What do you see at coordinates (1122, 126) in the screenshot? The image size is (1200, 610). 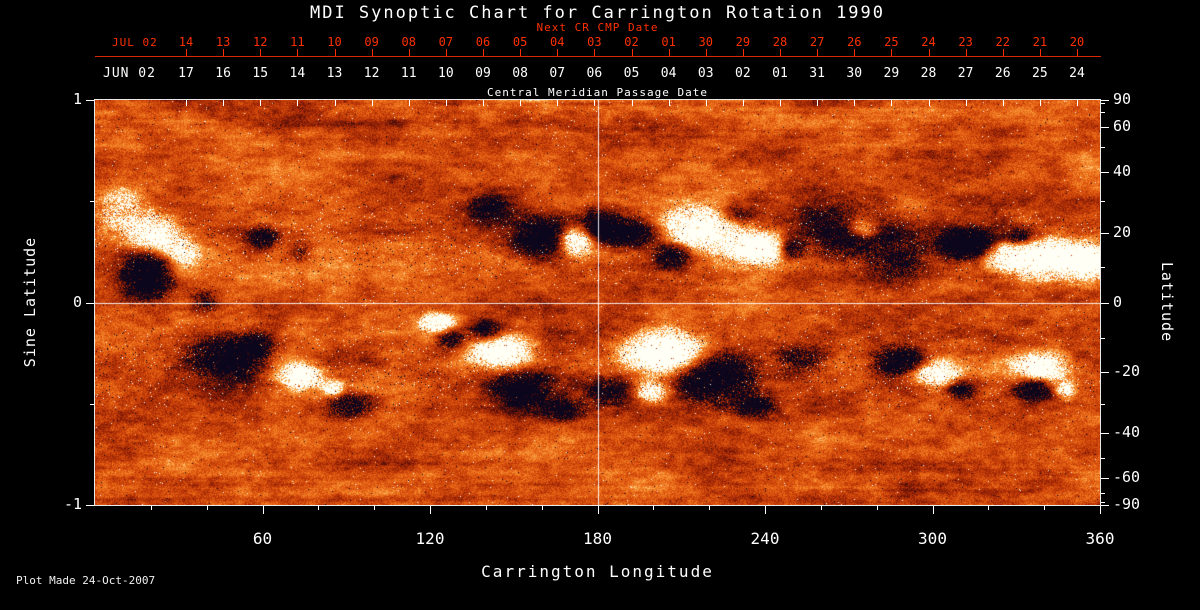 I see `latitude-tick-label: 60` at bounding box center [1122, 126].